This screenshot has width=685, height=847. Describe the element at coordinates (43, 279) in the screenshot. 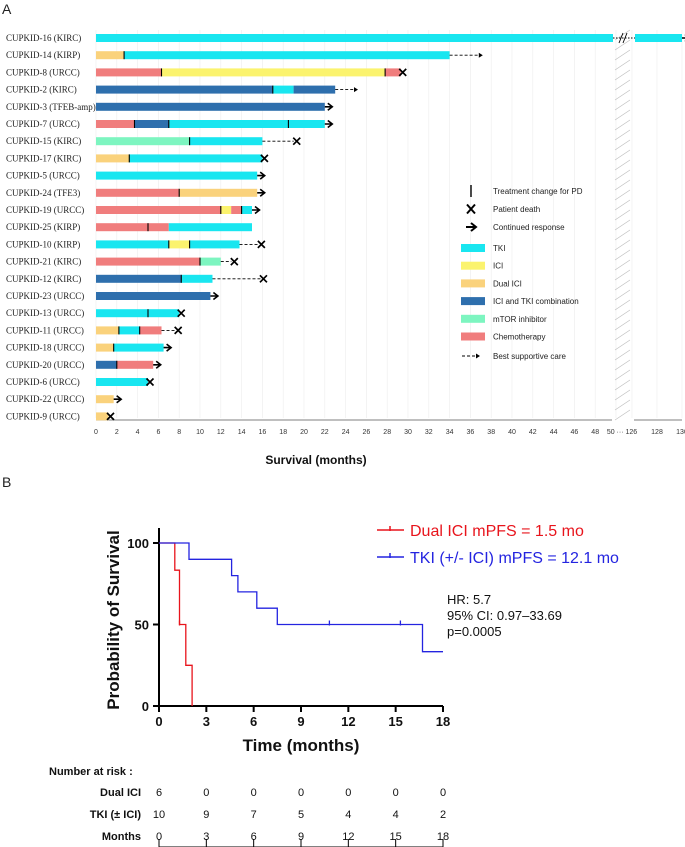

I see `patient-label: CUPKID-12 (KIRC)` at that location.